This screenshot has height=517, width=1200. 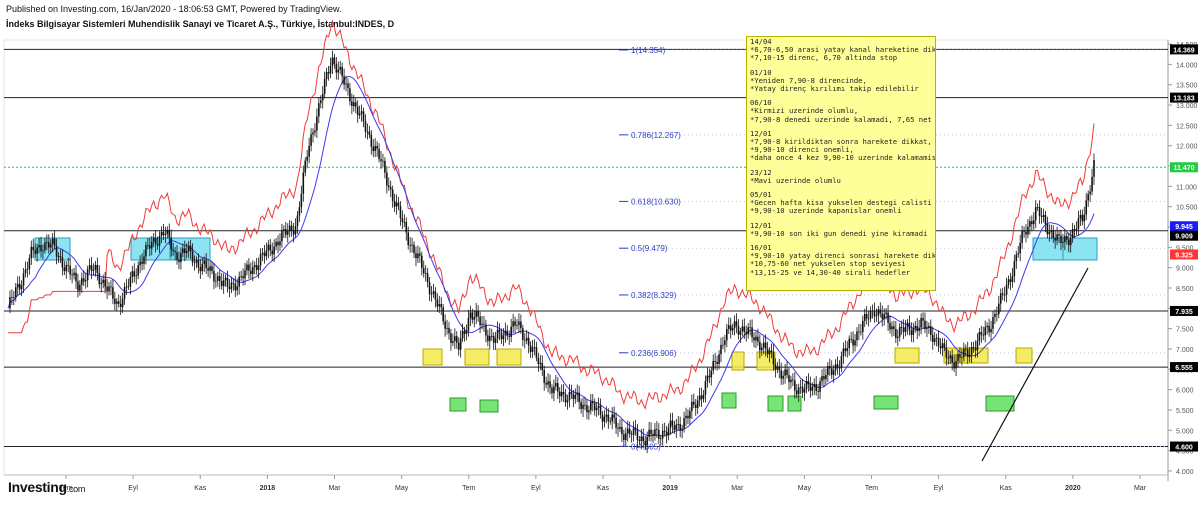 I want to click on price-tag-label: 6.555, so click(x=1184, y=368).